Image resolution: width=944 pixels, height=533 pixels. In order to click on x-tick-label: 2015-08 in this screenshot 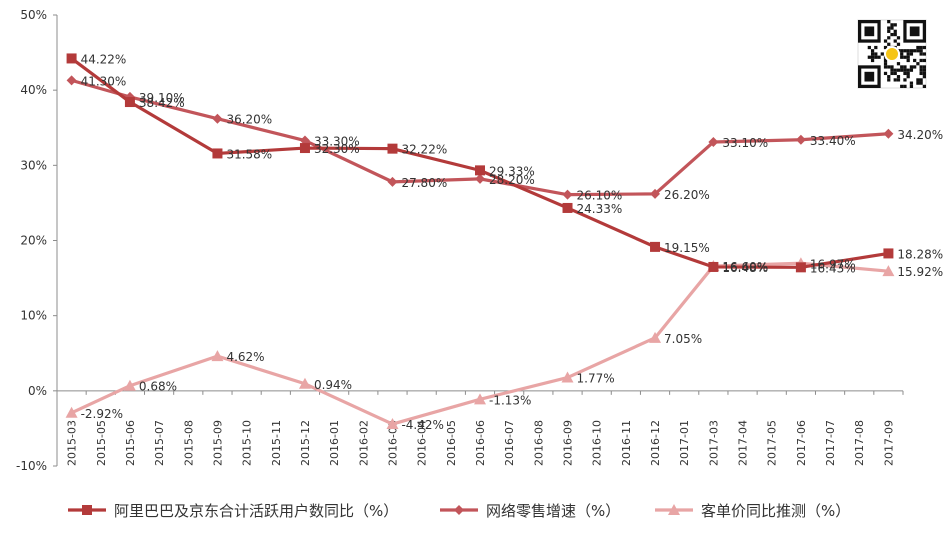, I will do `click(188, 443)`.